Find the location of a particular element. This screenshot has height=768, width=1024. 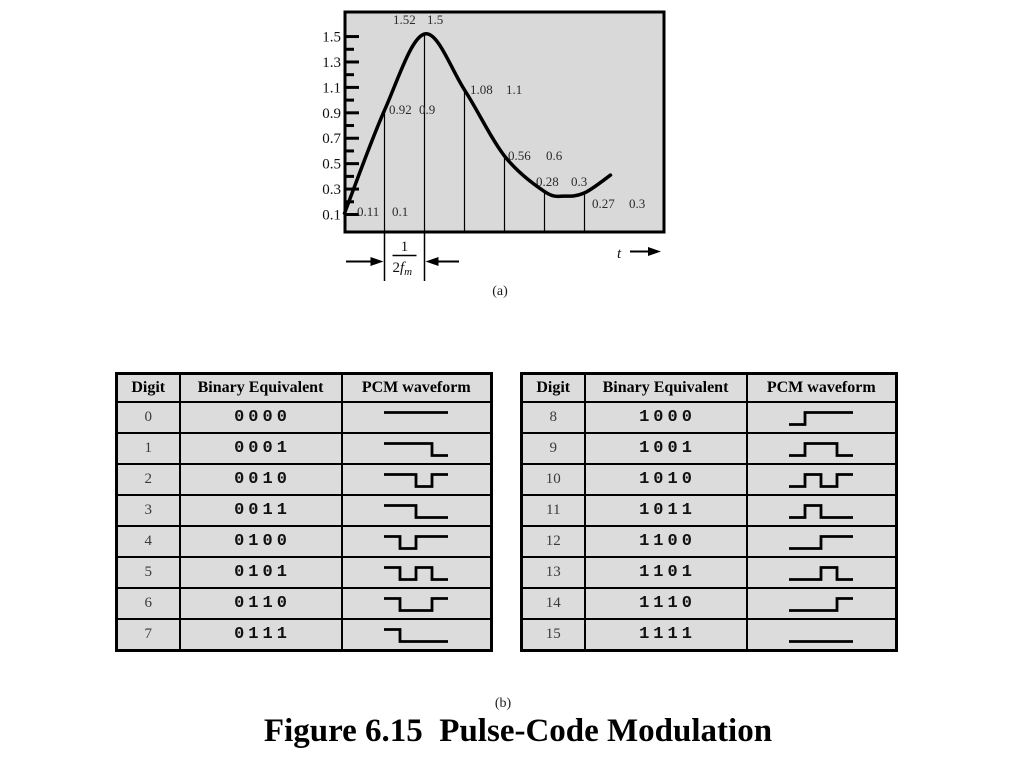

binary-equivalent-cell: 0101 is located at coordinates (260, 572).